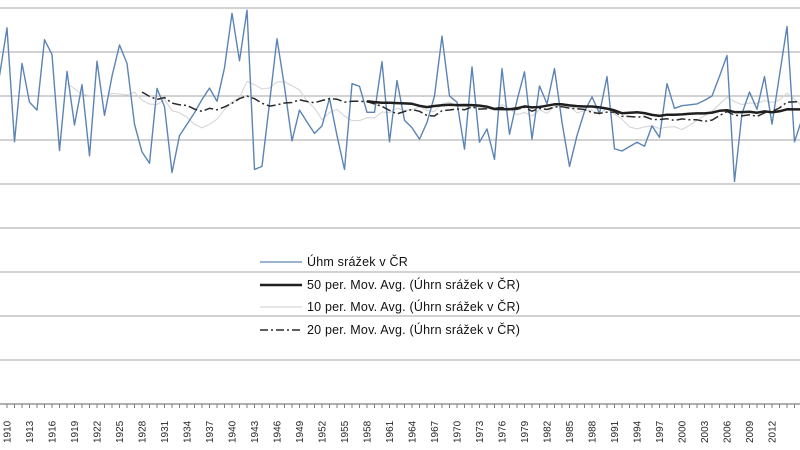 Image resolution: width=800 pixels, height=450 pixels. I want to click on legend-item: 10 per. Mov. Avg. (Úhrn srážek v ČR), so click(390, 307).